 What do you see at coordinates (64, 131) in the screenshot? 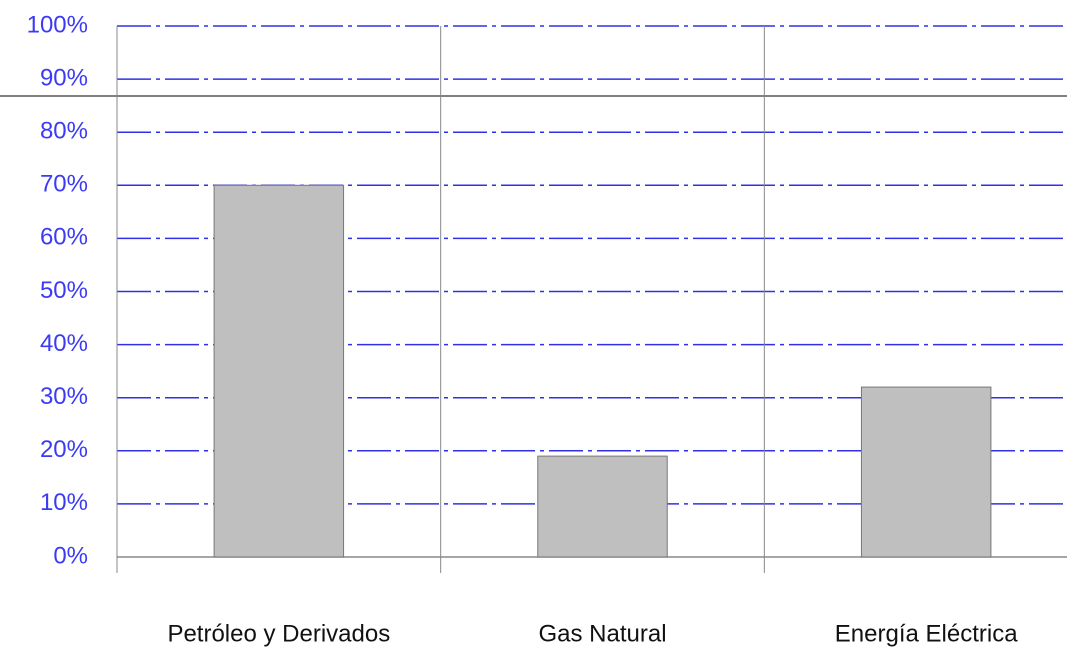
I see `y-tick-label: 80%` at bounding box center [64, 131].